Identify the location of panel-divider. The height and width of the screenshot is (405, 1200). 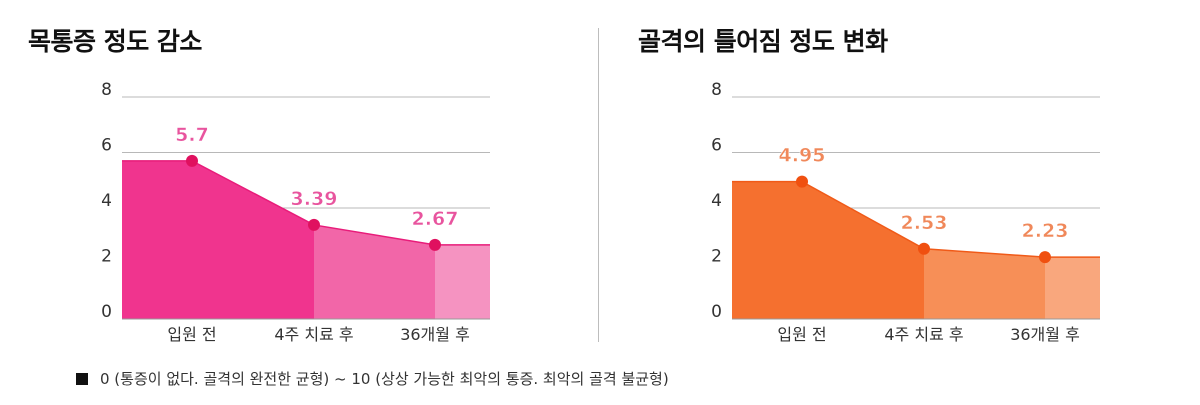
(598, 185).